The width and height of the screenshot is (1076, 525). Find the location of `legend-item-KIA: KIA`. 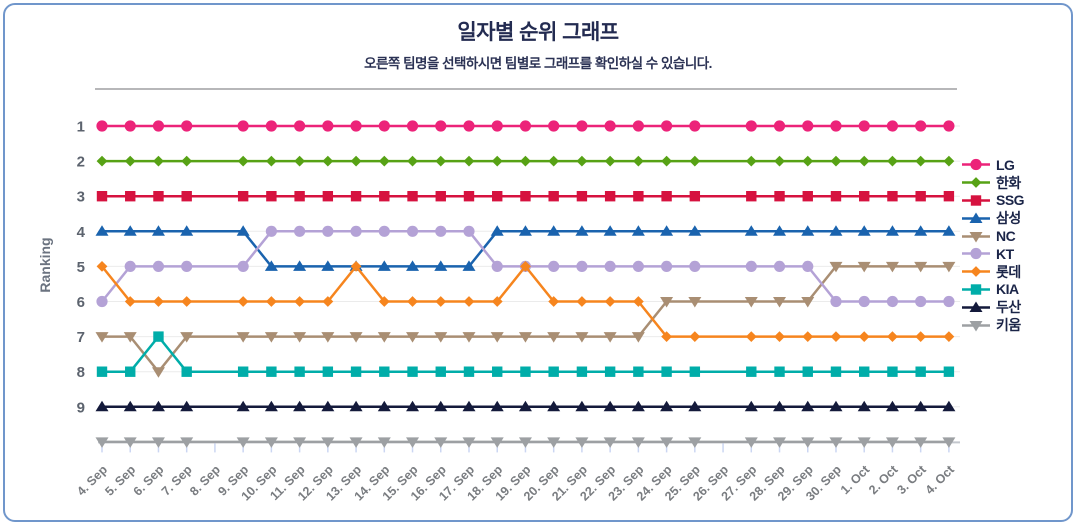

legend-item-KIA: KIA is located at coordinates (992, 290).